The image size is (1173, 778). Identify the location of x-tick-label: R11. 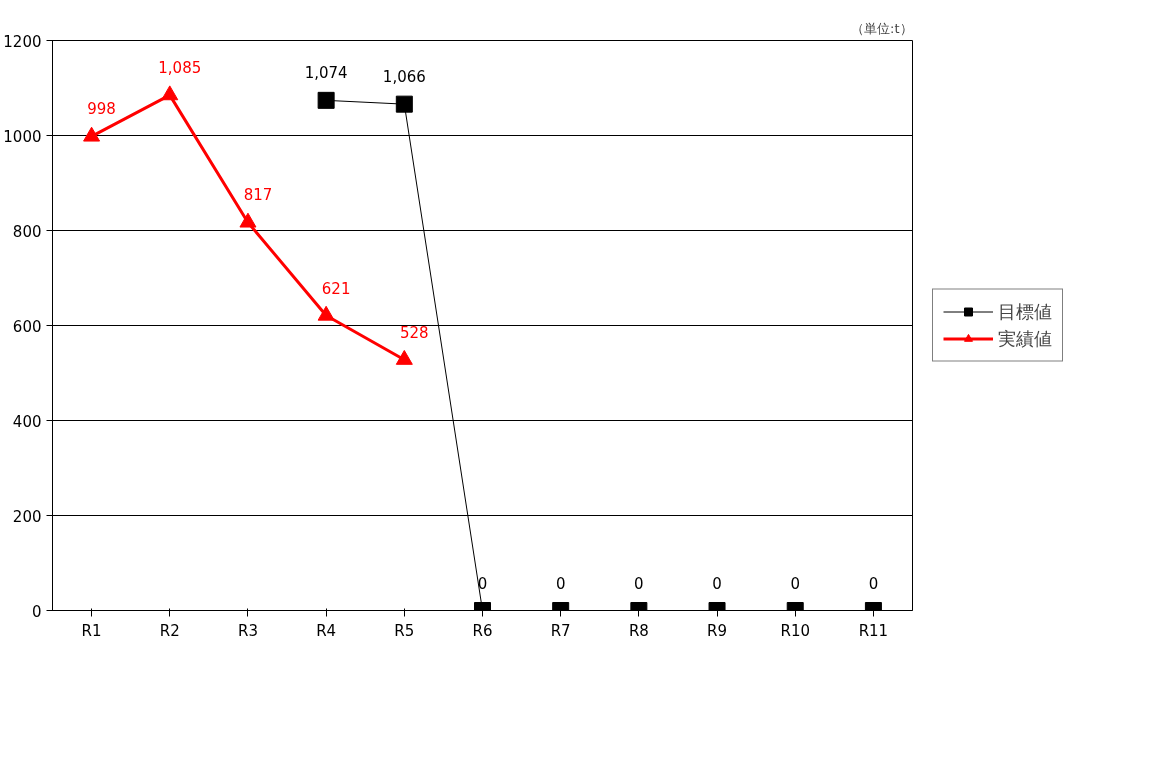
(873, 630).